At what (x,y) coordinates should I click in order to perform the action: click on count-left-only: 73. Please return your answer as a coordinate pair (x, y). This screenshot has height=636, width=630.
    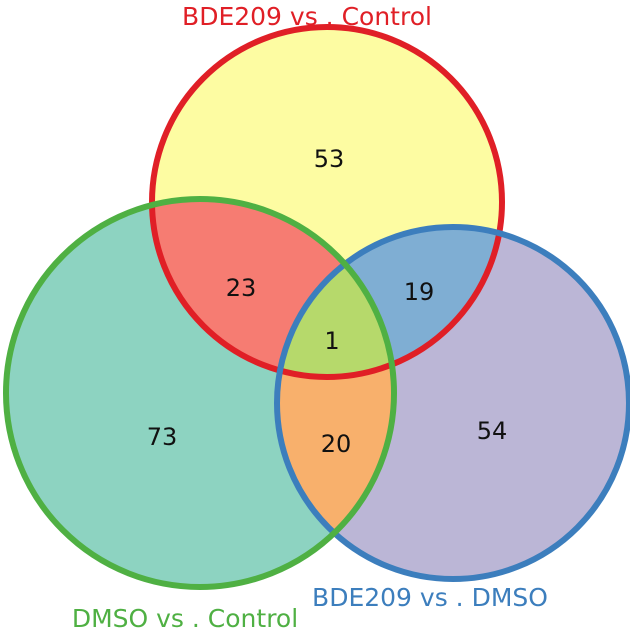
    Looking at the image, I should click on (162, 437).